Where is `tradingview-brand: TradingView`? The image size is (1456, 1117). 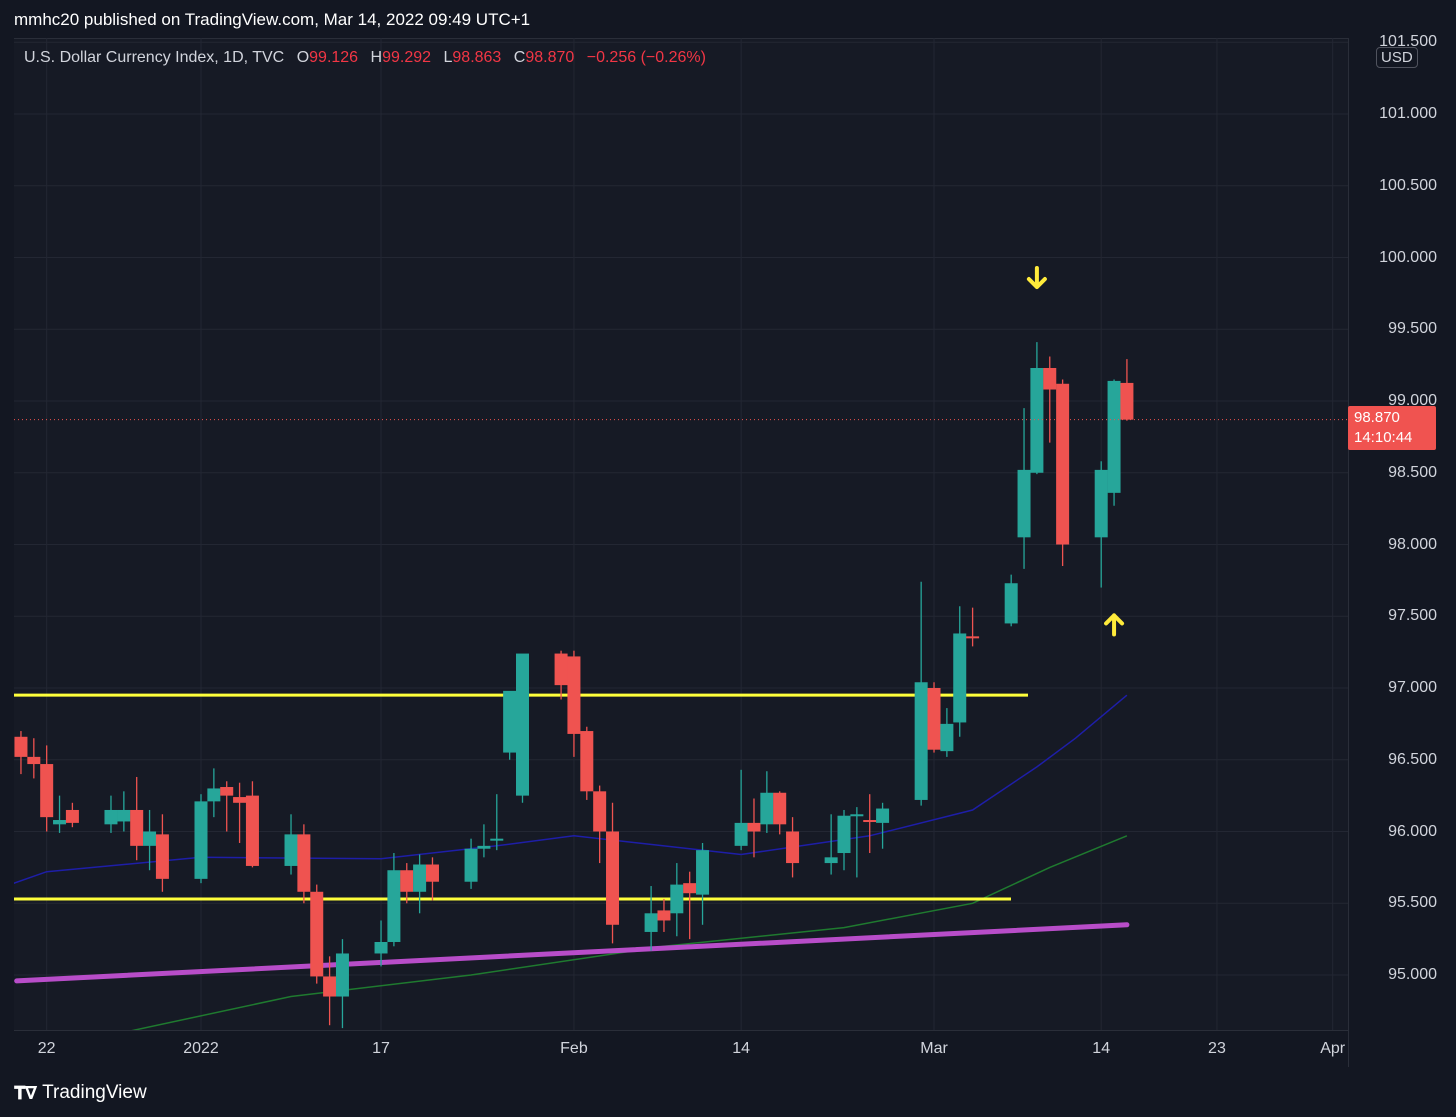
tradingview-brand: TradingView is located at coordinates (94, 1092).